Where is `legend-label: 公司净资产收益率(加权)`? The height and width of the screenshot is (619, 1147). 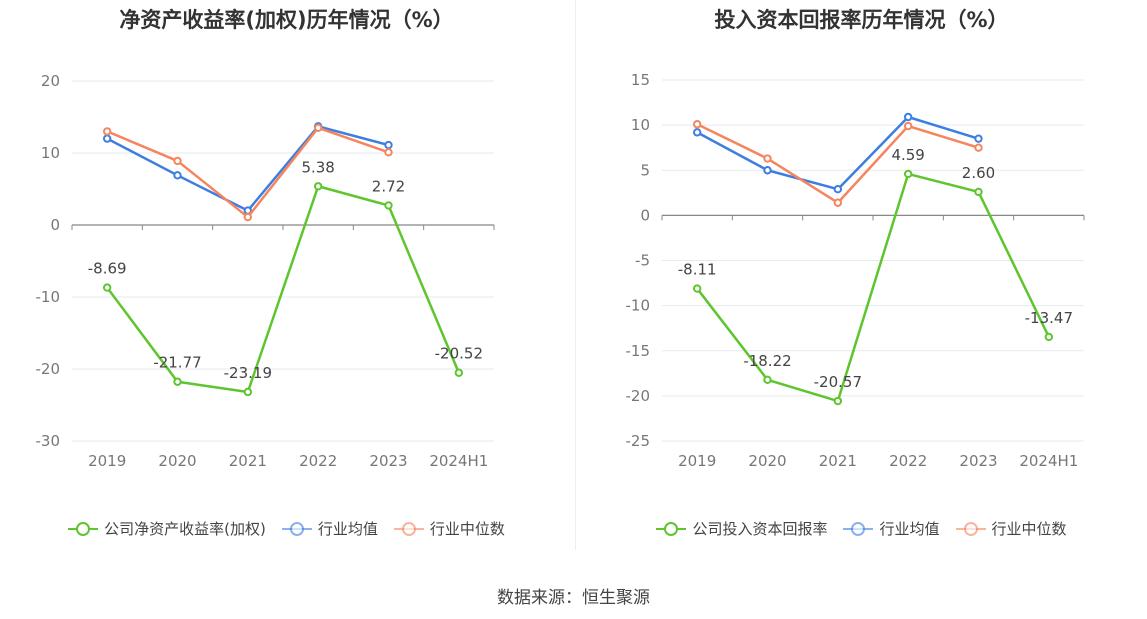
legend-label: 公司净资产收益率(加权) is located at coordinates (185, 529).